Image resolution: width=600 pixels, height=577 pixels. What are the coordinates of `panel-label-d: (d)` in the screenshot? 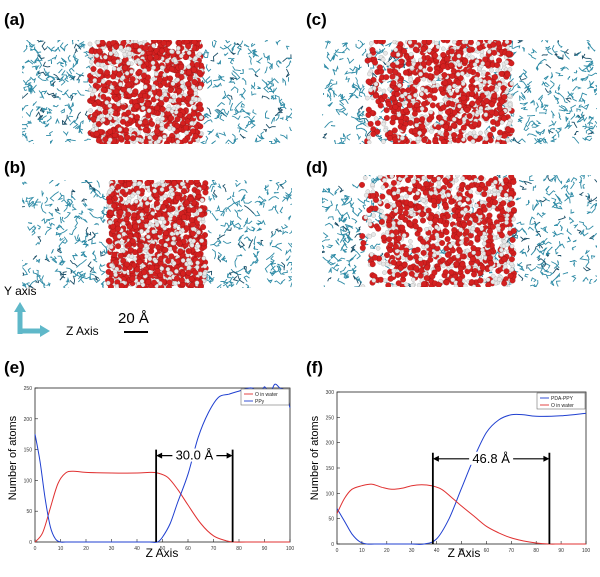 It's located at (317, 167).